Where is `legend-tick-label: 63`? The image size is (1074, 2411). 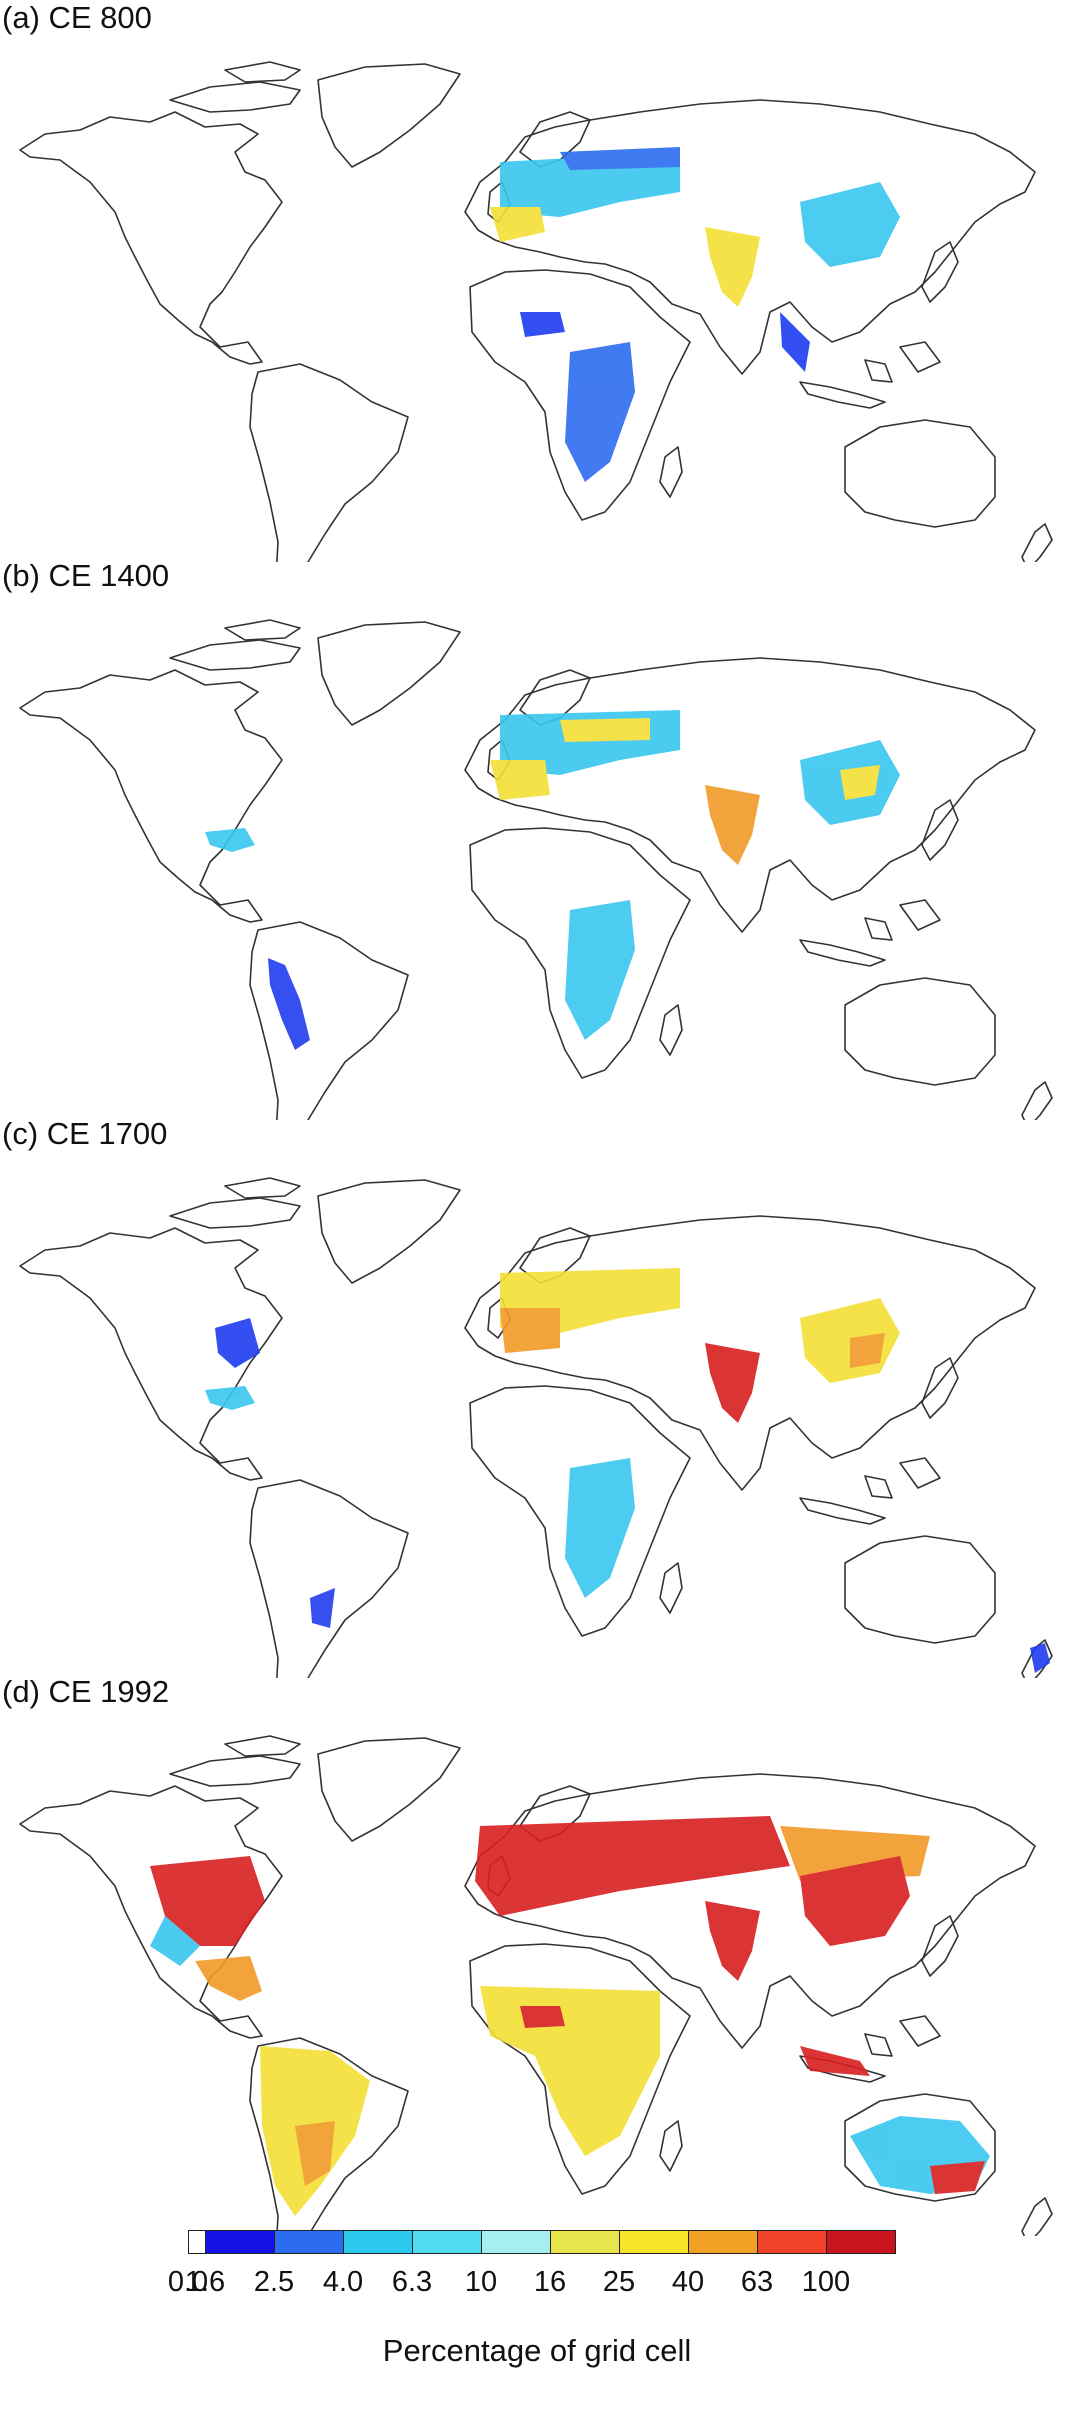 legend-tick-label: 63 is located at coordinates (757, 2282).